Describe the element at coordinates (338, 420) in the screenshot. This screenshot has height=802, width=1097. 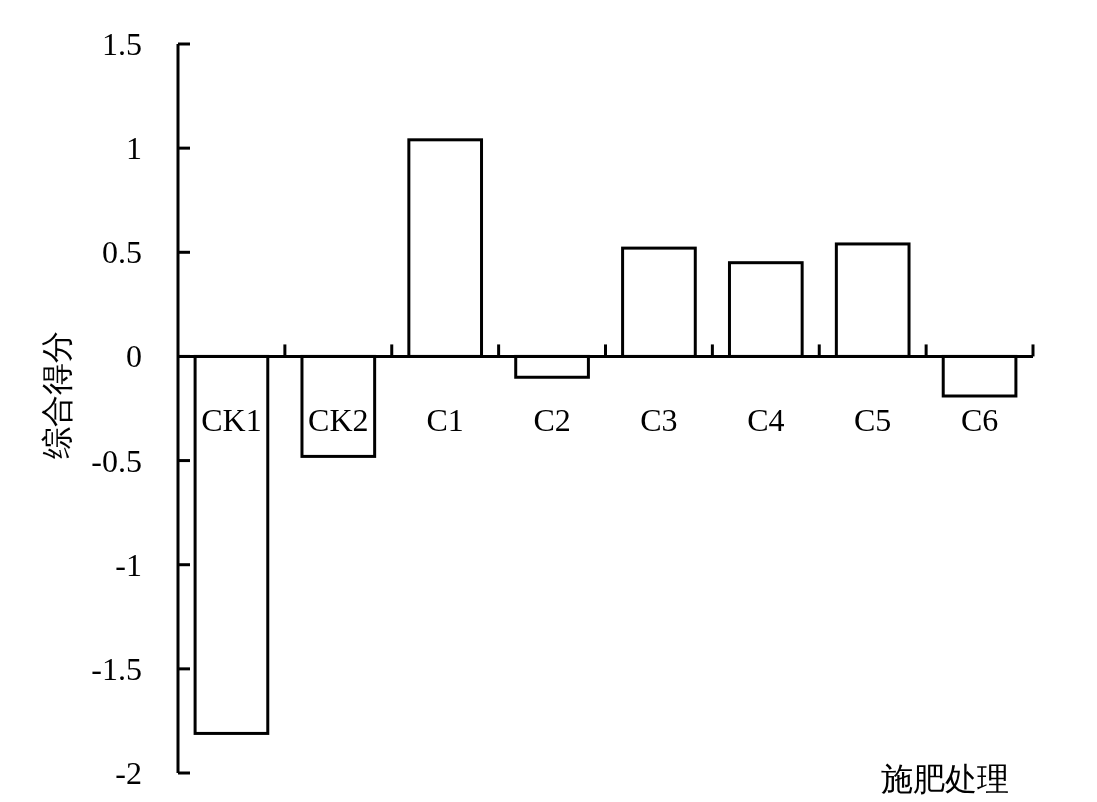
I see `x-tick-label: CK2` at that location.